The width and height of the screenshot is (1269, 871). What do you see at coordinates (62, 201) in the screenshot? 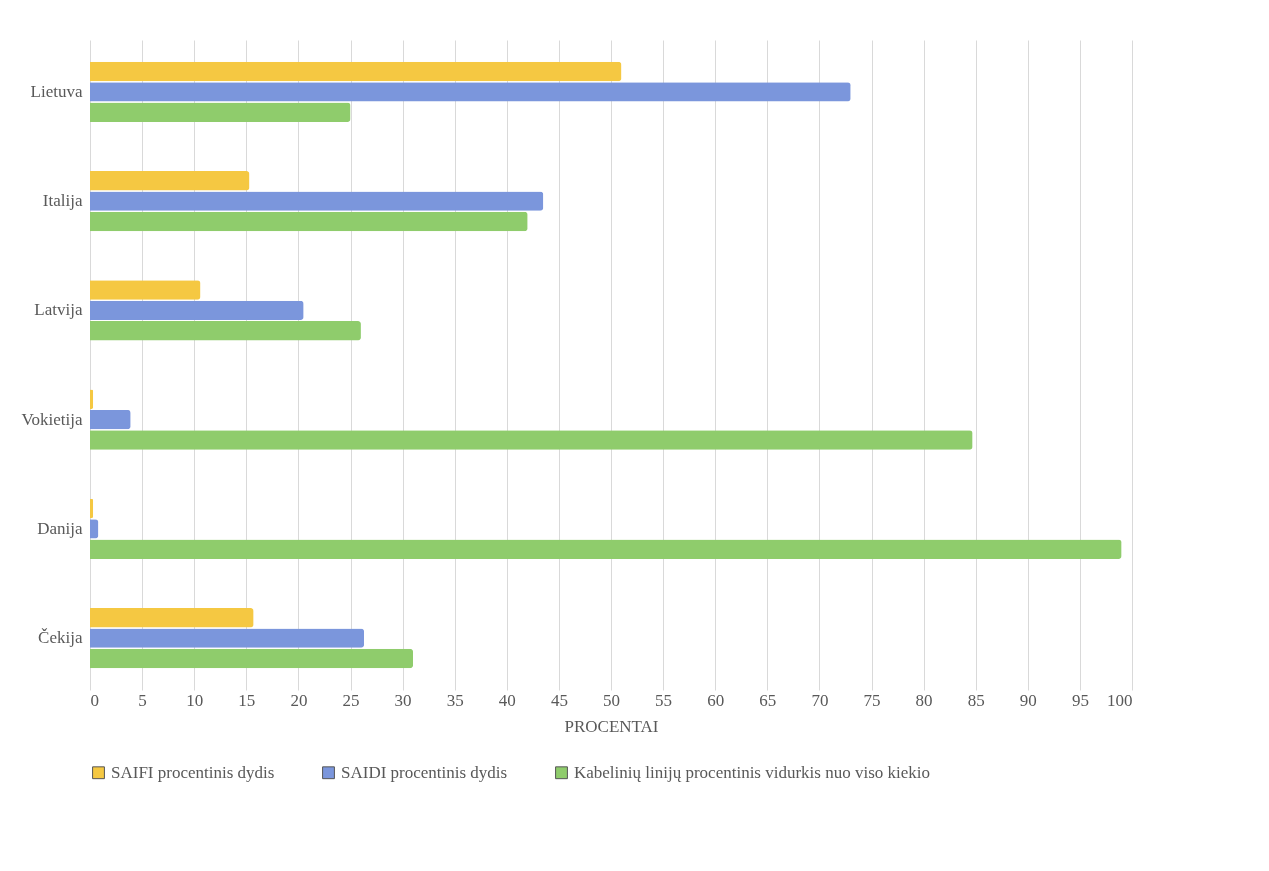
I see `y-tick-label: Italija` at bounding box center [62, 201].